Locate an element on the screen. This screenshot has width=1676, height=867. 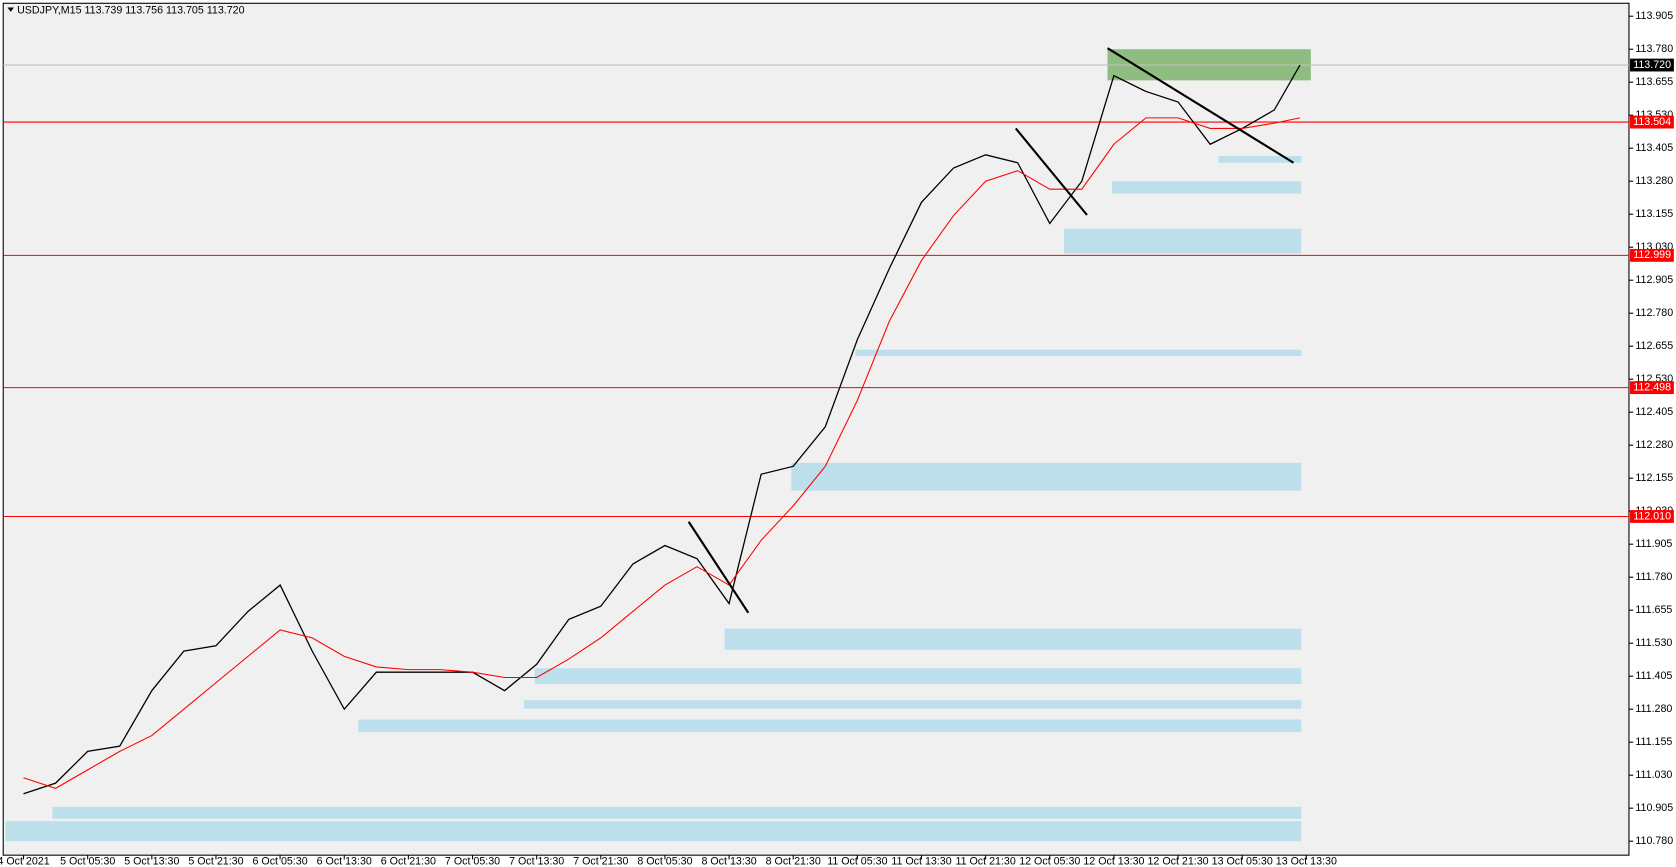
x-tick-label: 4 Oct 2021 is located at coordinates (25, 861).